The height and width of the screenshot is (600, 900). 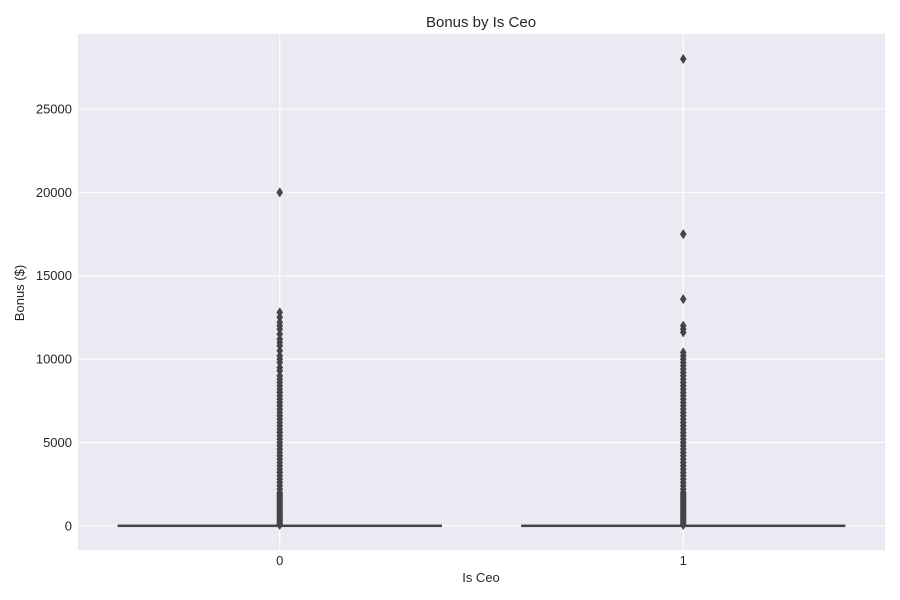 I want to click on x-tick-label: 0, so click(x=279, y=560).